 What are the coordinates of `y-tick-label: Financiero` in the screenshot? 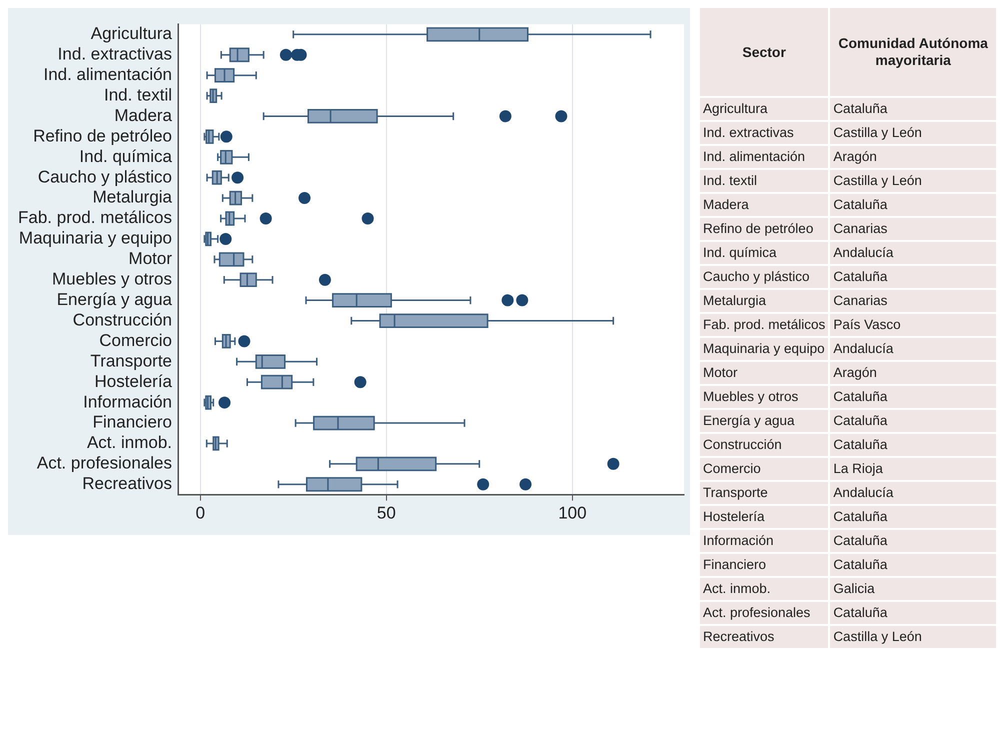 It's located at (132, 422).